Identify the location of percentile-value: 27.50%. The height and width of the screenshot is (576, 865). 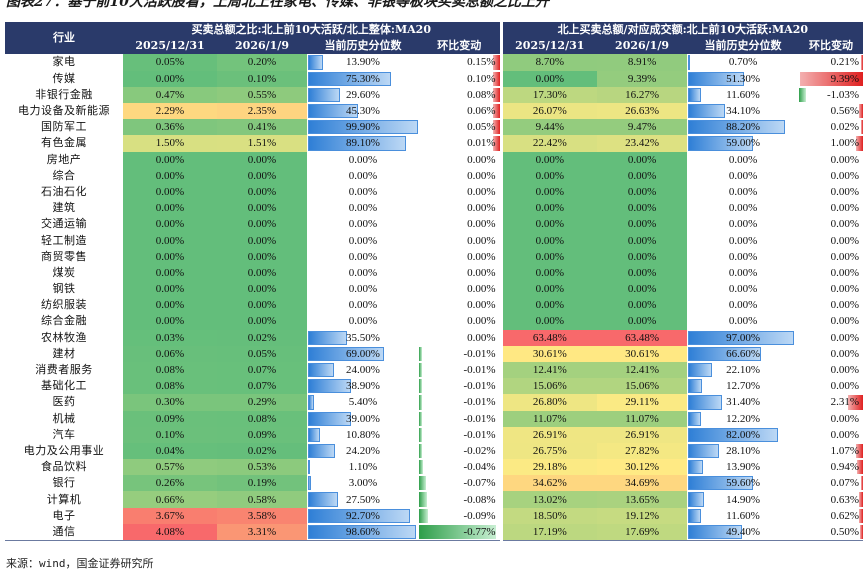
(363, 499).